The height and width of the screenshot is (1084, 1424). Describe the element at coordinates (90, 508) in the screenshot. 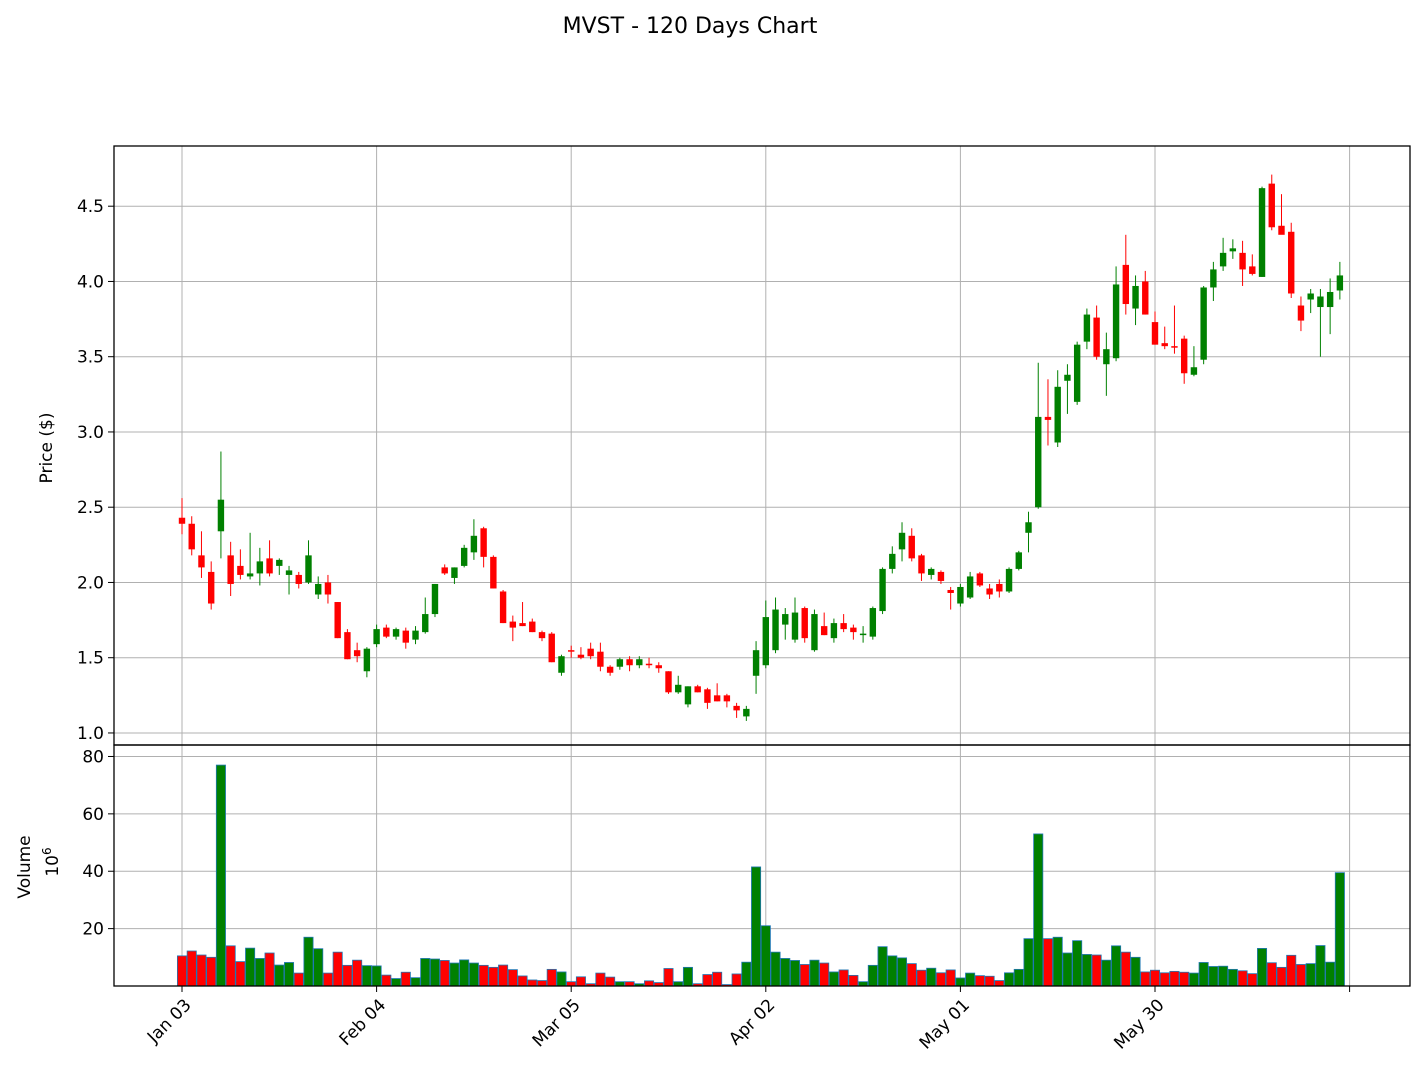

I see `price-tick-label: 2.5` at that location.